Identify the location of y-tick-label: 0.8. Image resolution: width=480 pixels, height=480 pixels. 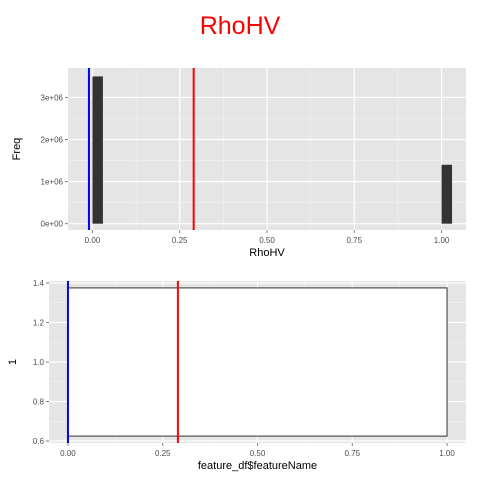
(39, 402).